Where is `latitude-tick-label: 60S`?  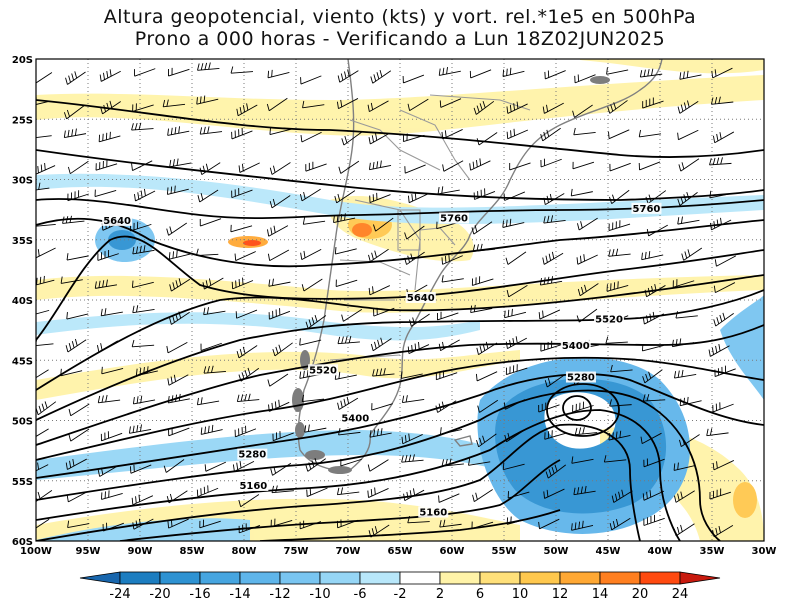 latitude-tick-label: 60S is located at coordinates (22, 542).